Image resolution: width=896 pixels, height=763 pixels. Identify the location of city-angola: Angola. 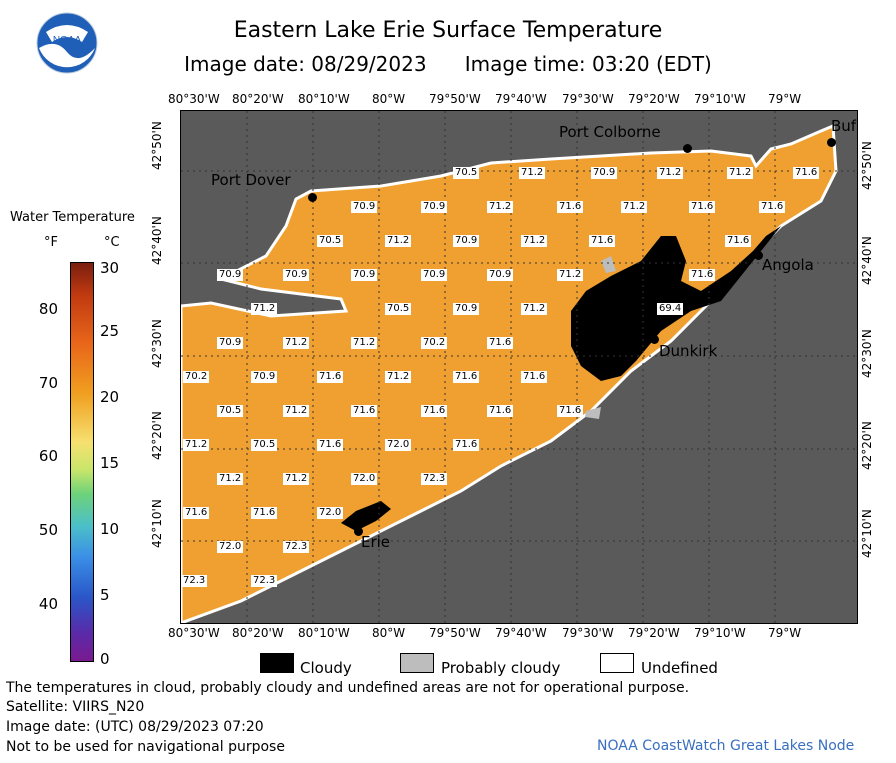
(788, 265).